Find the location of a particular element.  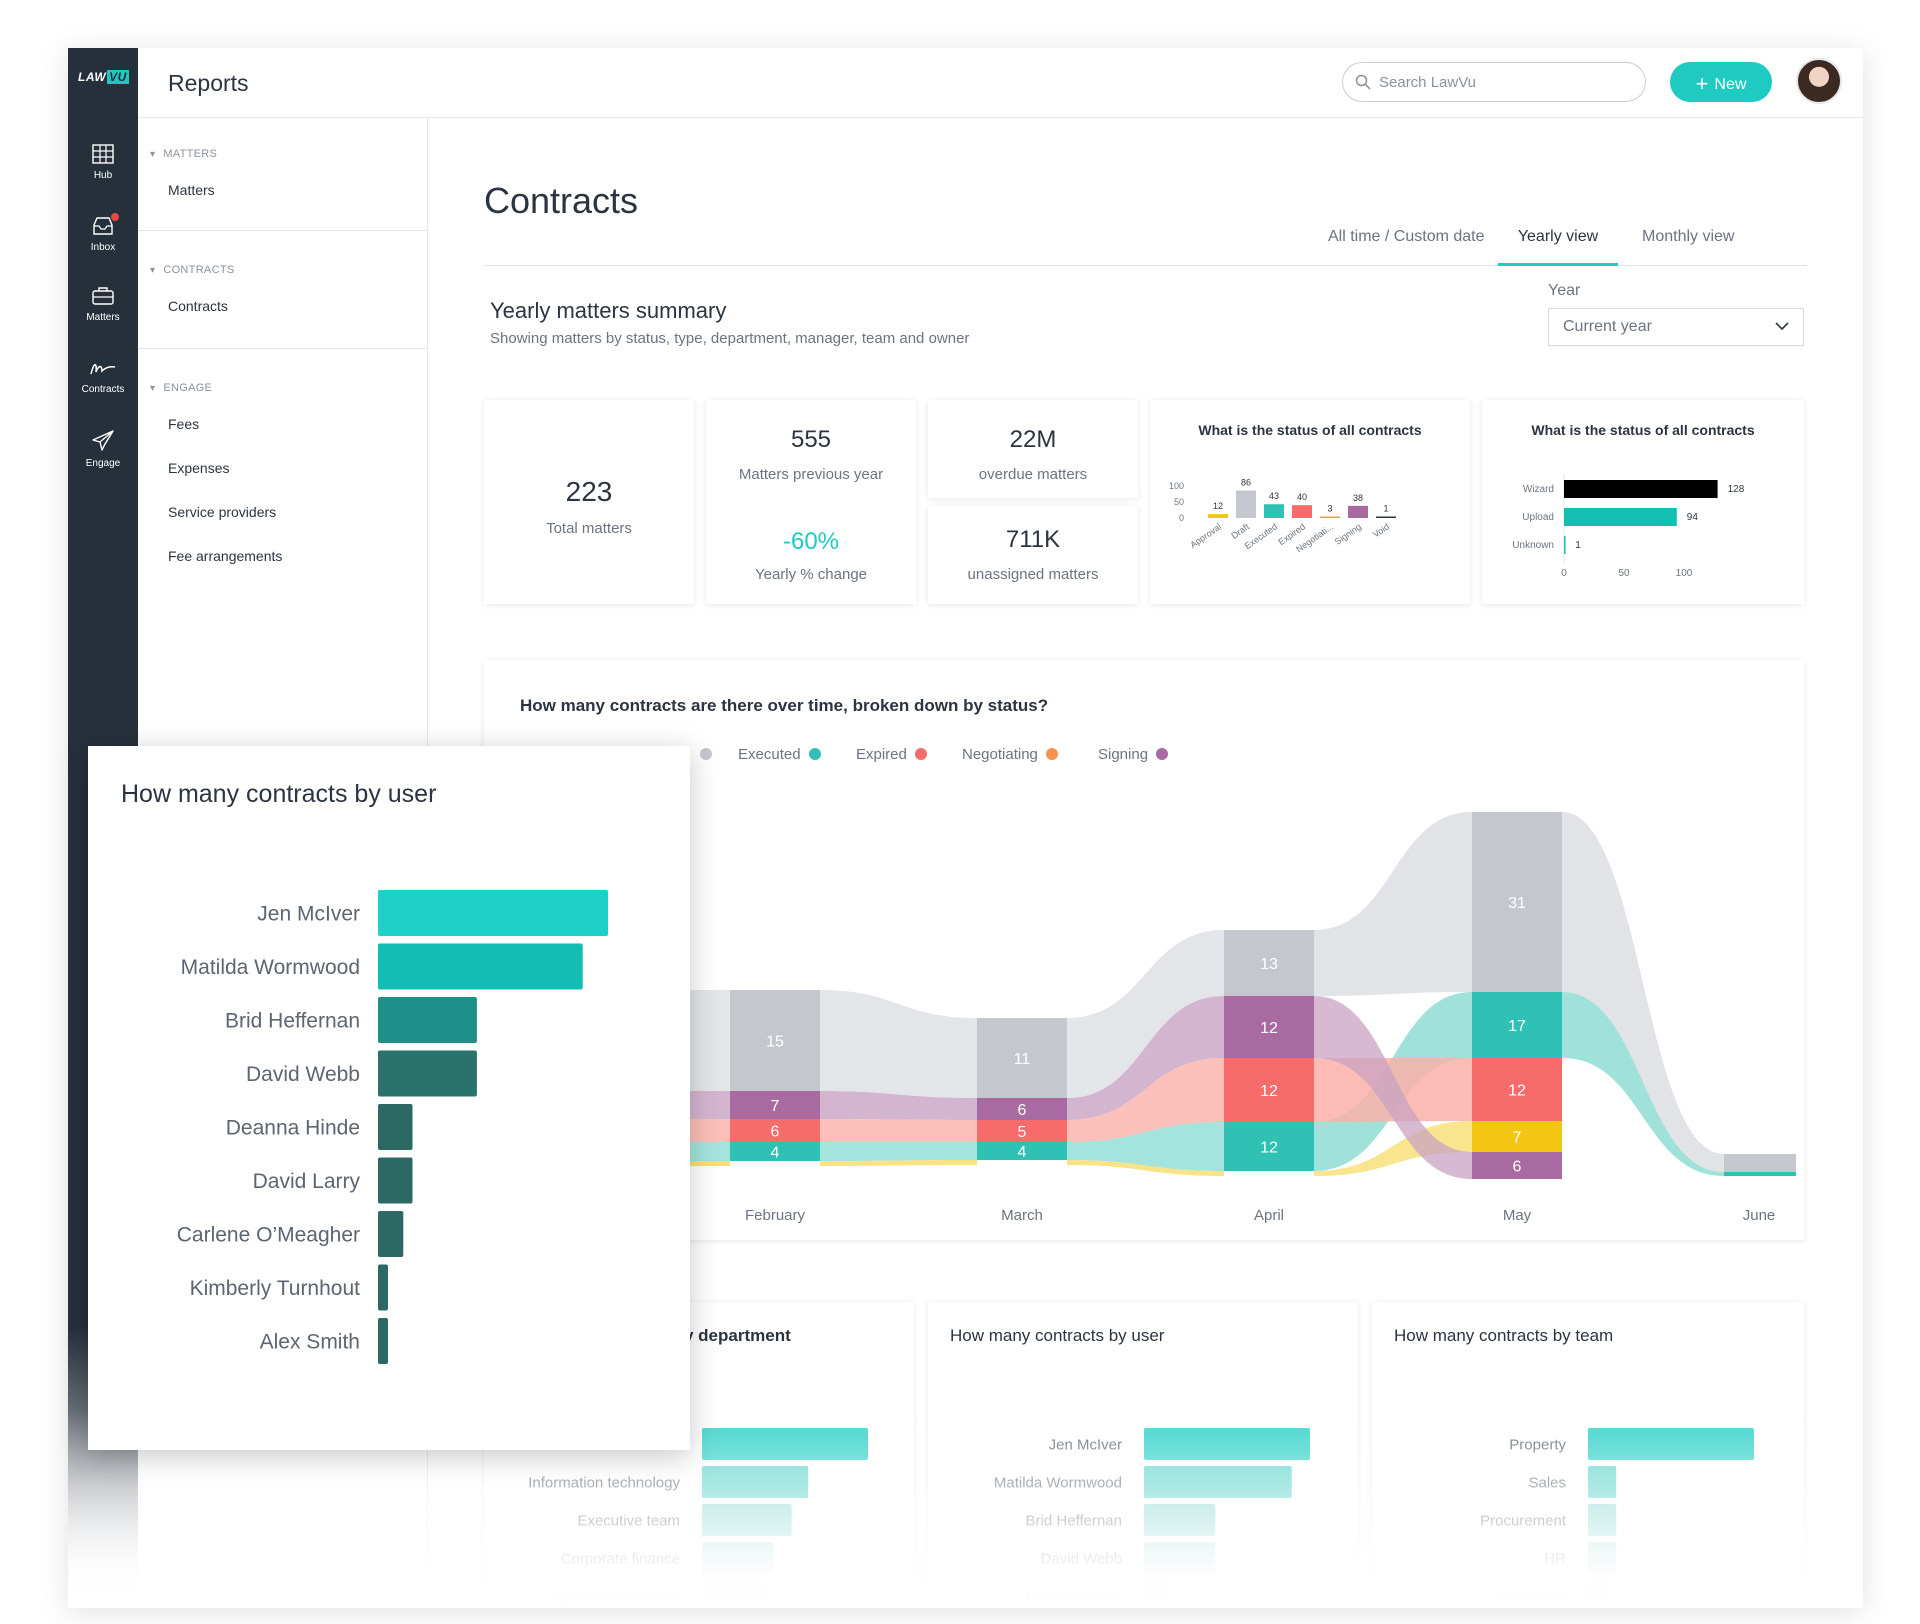

divider is located at coordinates (282, 348).